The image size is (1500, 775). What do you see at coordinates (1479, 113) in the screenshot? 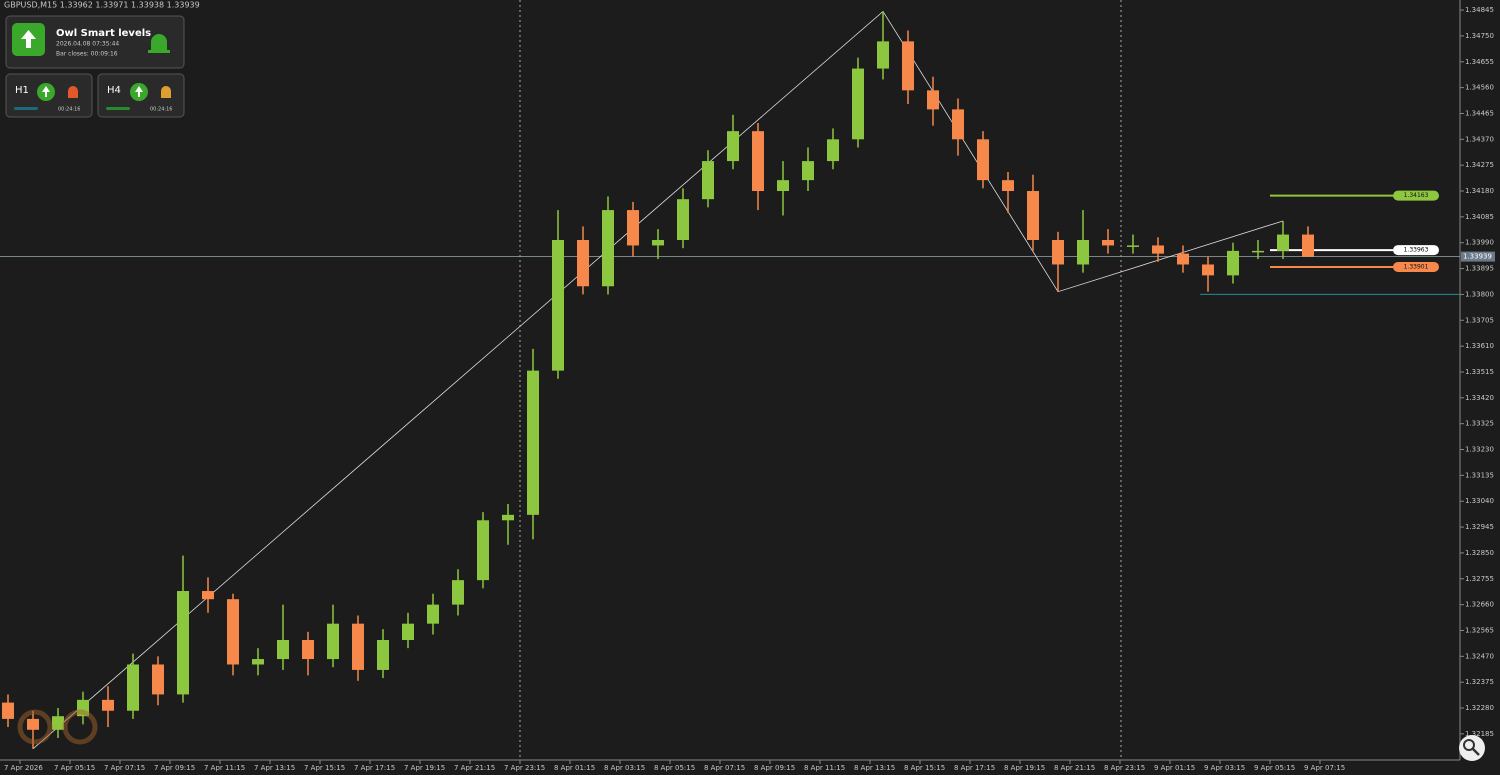
I see `y-tick-label: 1.34465` at bounding box center [1479, 113].